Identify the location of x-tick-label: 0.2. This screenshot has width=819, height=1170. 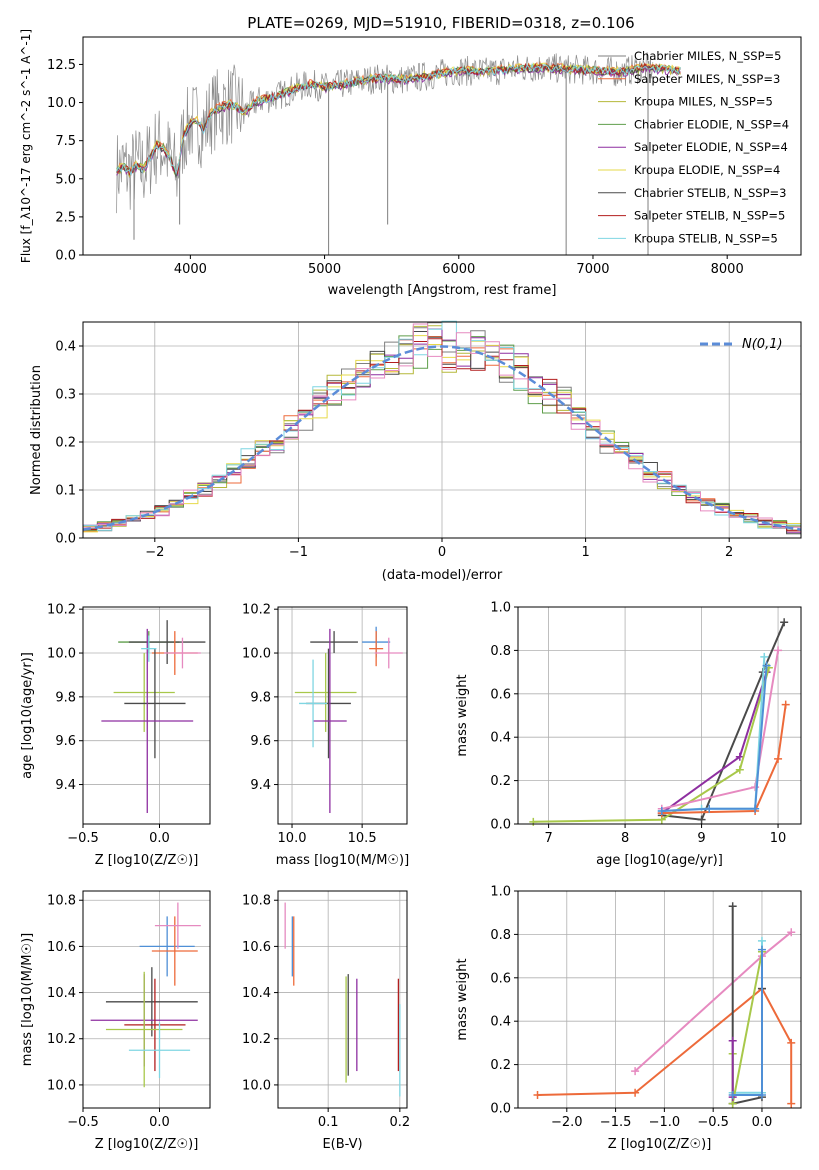
(399, 1122).